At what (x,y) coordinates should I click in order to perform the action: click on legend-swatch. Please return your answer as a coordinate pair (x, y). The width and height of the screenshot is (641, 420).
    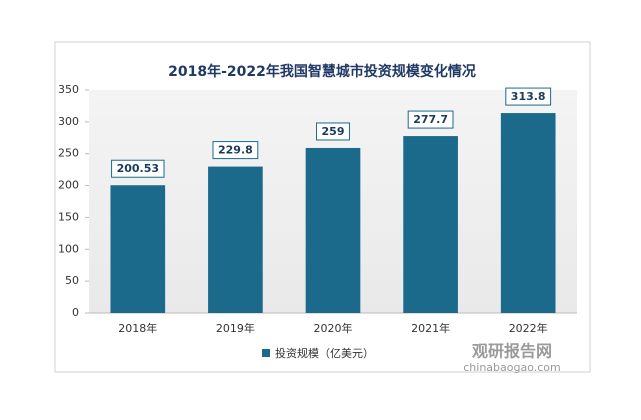
    Looking at the image, I should click on (266, 353).